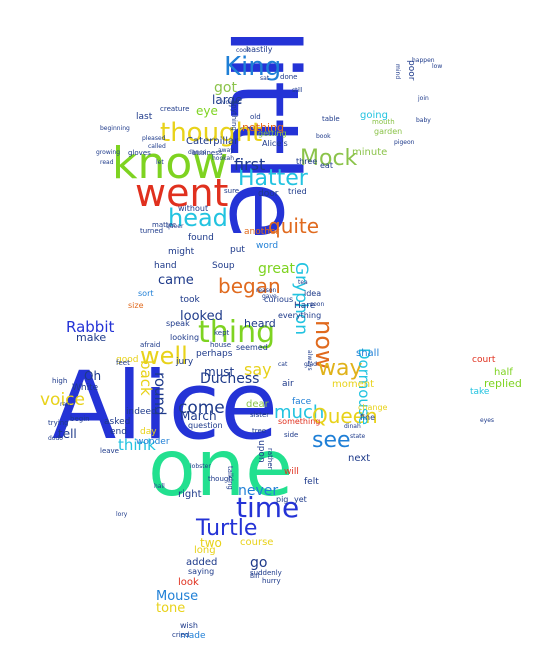 Image resolution: width=546 pixels, height=670 pixels. What do you see at coordinates (115, 128) in the screenshot?
I see `cloud-word: beginning` at bounding box center [115, 128].